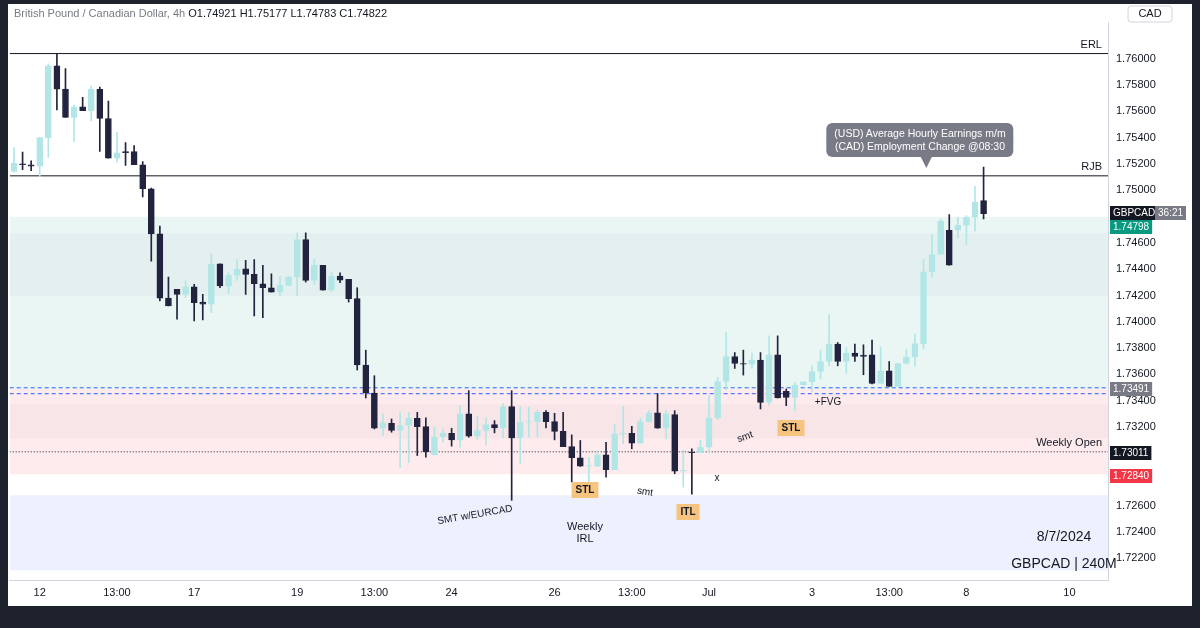 This screenshot has height=628, width=1200. What do you see at coordinates (1134, 212) in the screenshot?
I see `text: GBPCAD` at bounding box center [1134, 212].